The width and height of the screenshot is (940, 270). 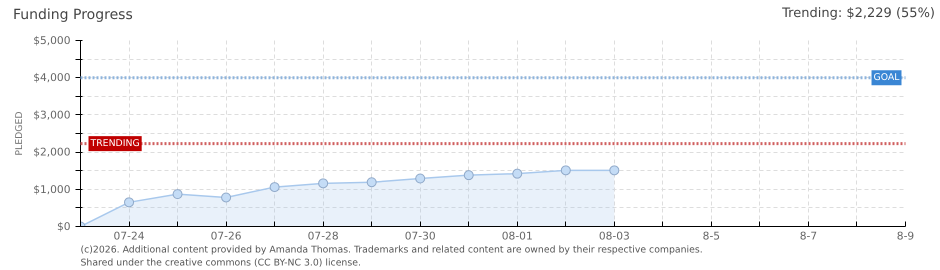 What do you see at coordinates (226, 236) in the screenshot?
I see `x-tick-label: 07-26` at bounding box center [226, 236].